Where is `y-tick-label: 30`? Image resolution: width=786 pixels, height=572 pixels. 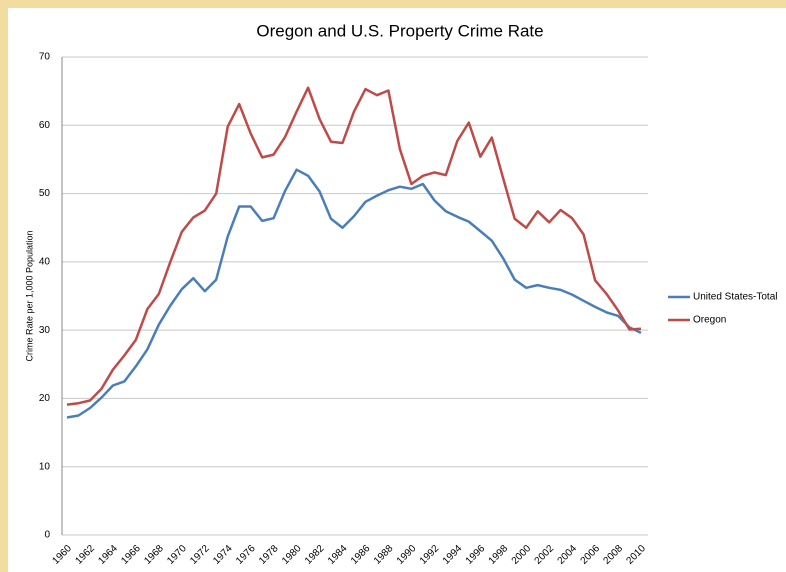
y-tick-label: 30 is located at coordinates (45, 330).